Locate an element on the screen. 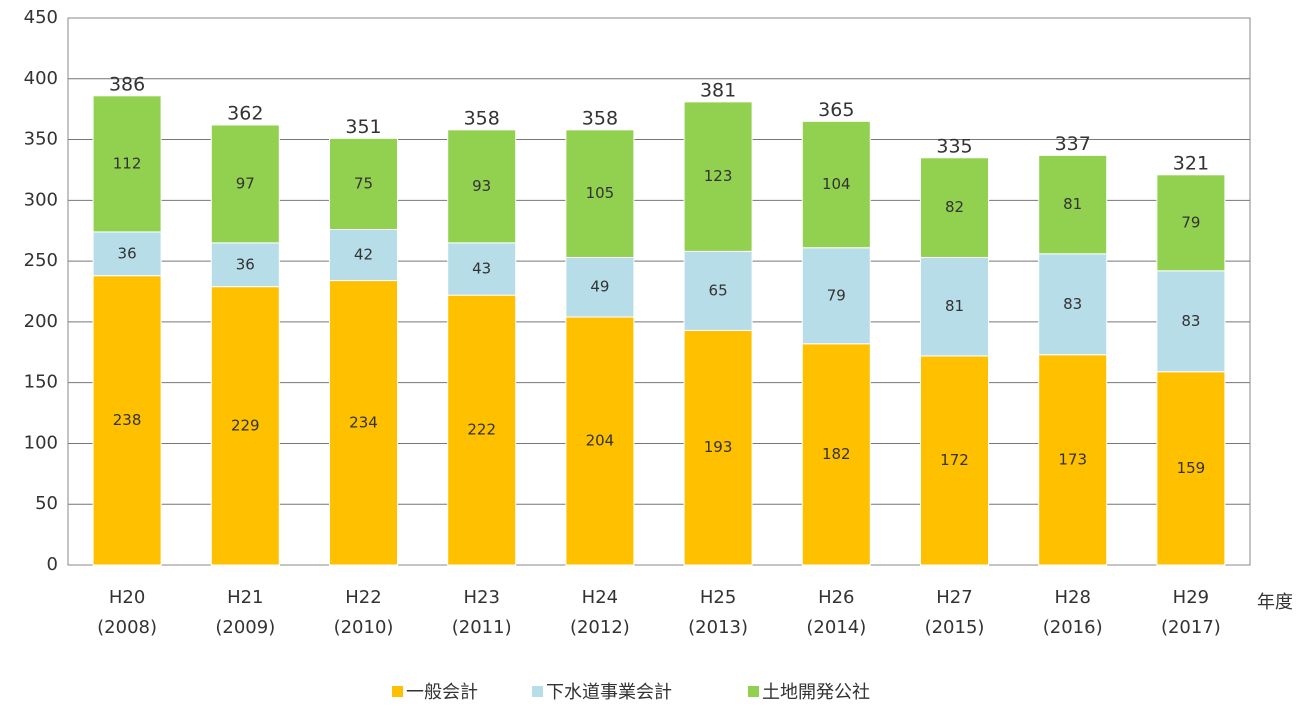 This screenshot has width=1314, height=709. segment-label: 75 is located at coordinates (363, 183).